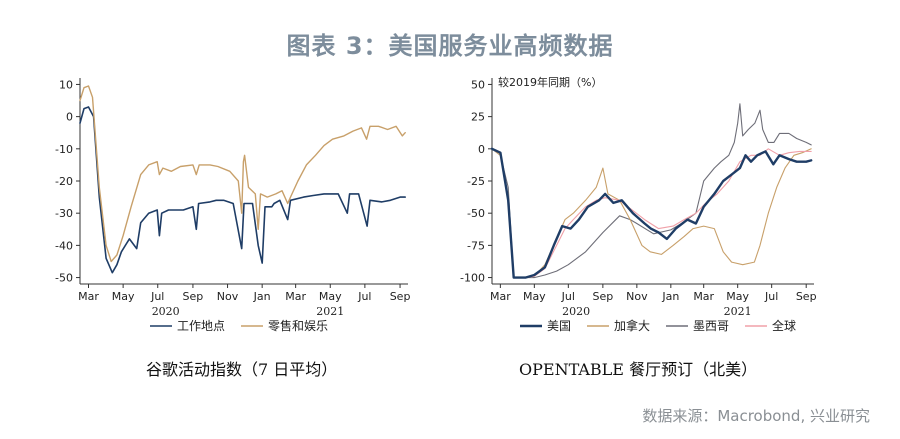  I want to click on y-tick-label: 10, so click(66, 84).